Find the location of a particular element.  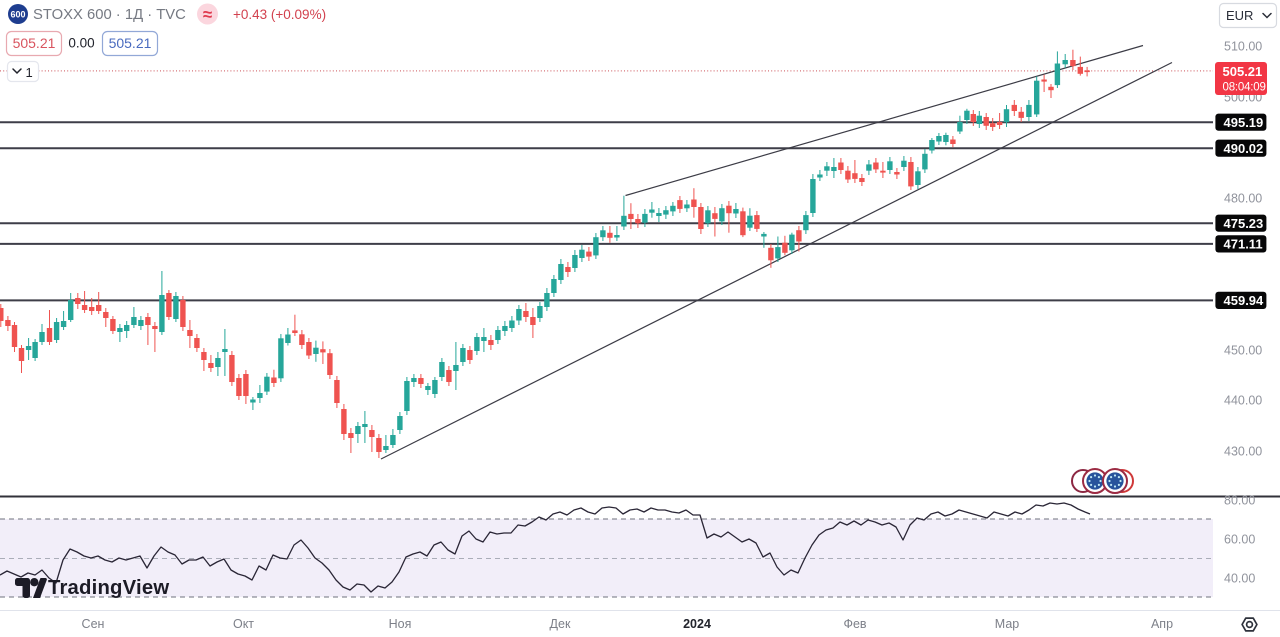

svg-text: 459.94 is located at coordinates (1244, 300).